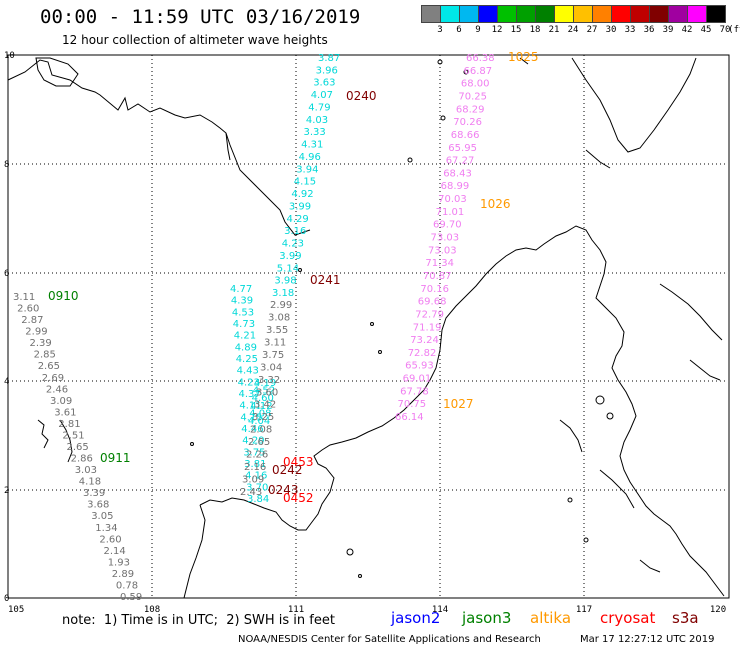  Describe the element at coordinates (271, 367) in the screenshot. I see `wave-height-value: 3.04` at that location.